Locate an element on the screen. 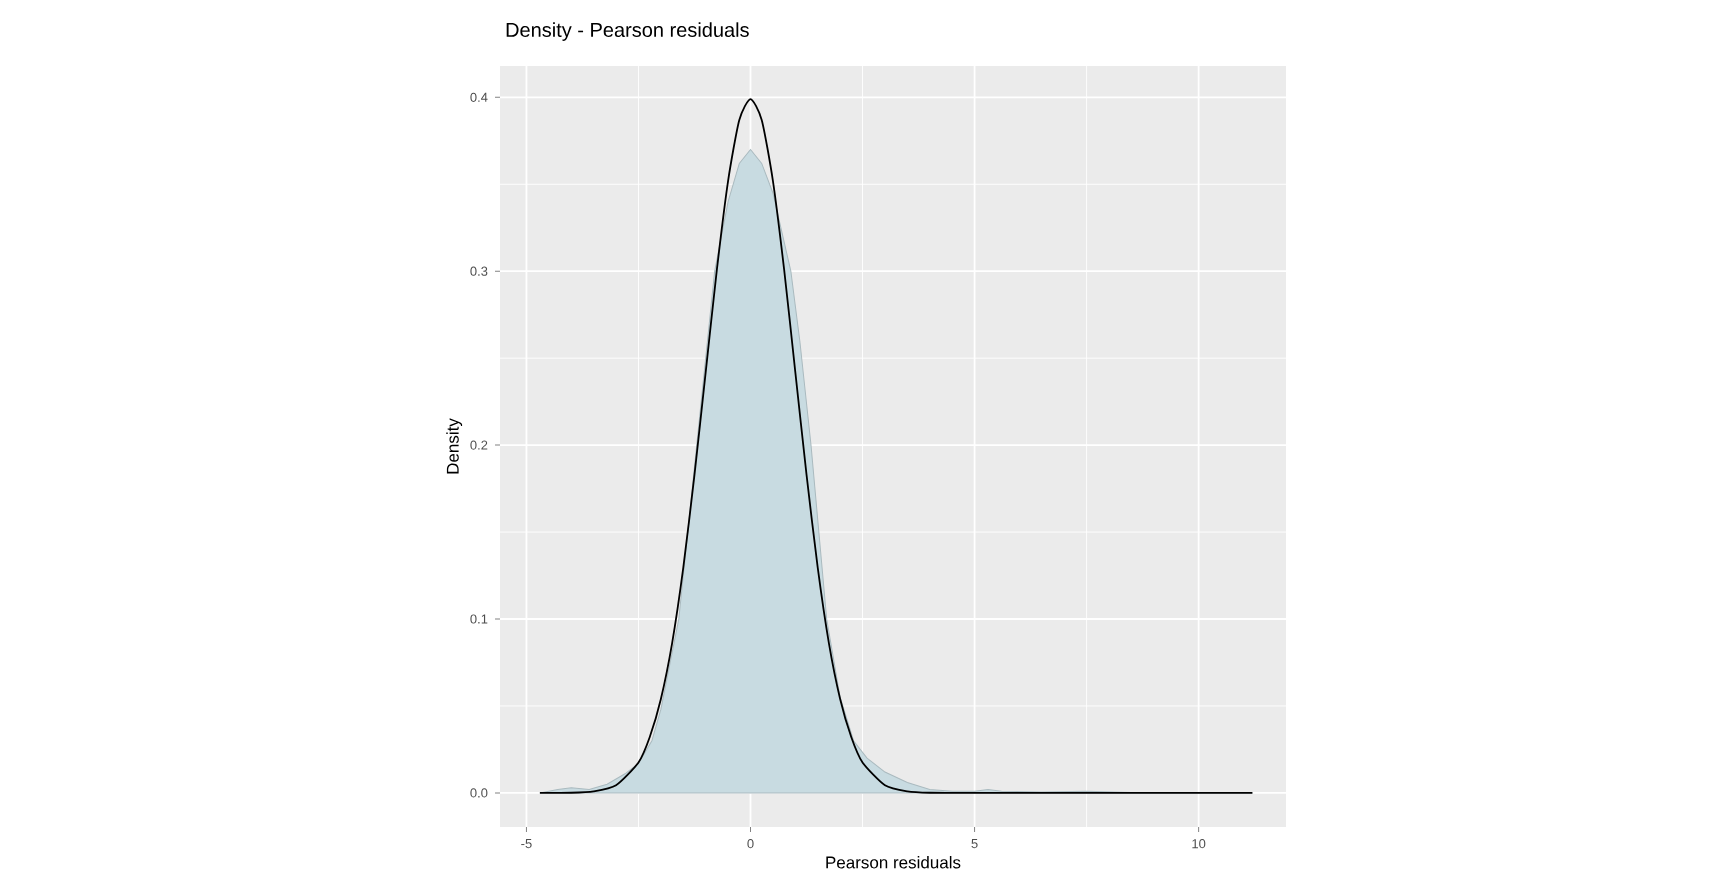 This screenshot has width=1724, height=896. chart-title: Density - Pearson residuals is located at coordinates (627, 31).